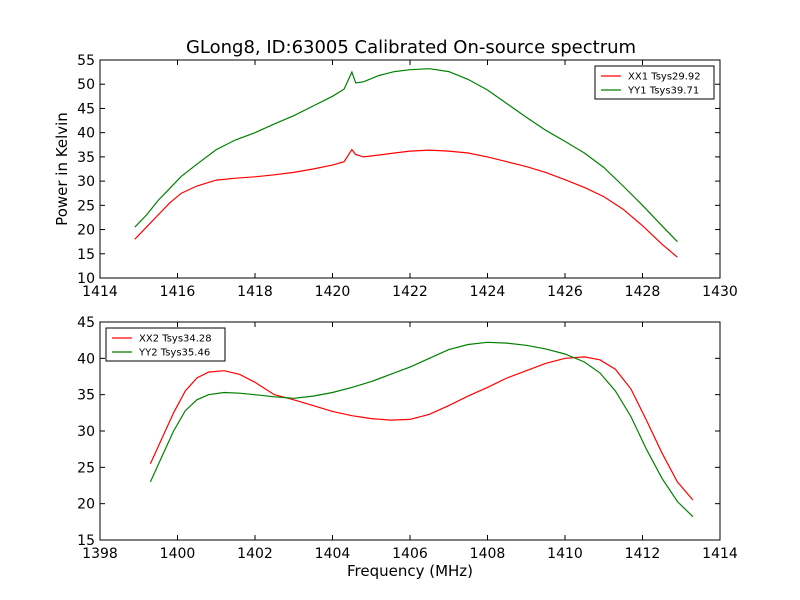  I want to click on x-tick-label: 1402, so click(255, 554).